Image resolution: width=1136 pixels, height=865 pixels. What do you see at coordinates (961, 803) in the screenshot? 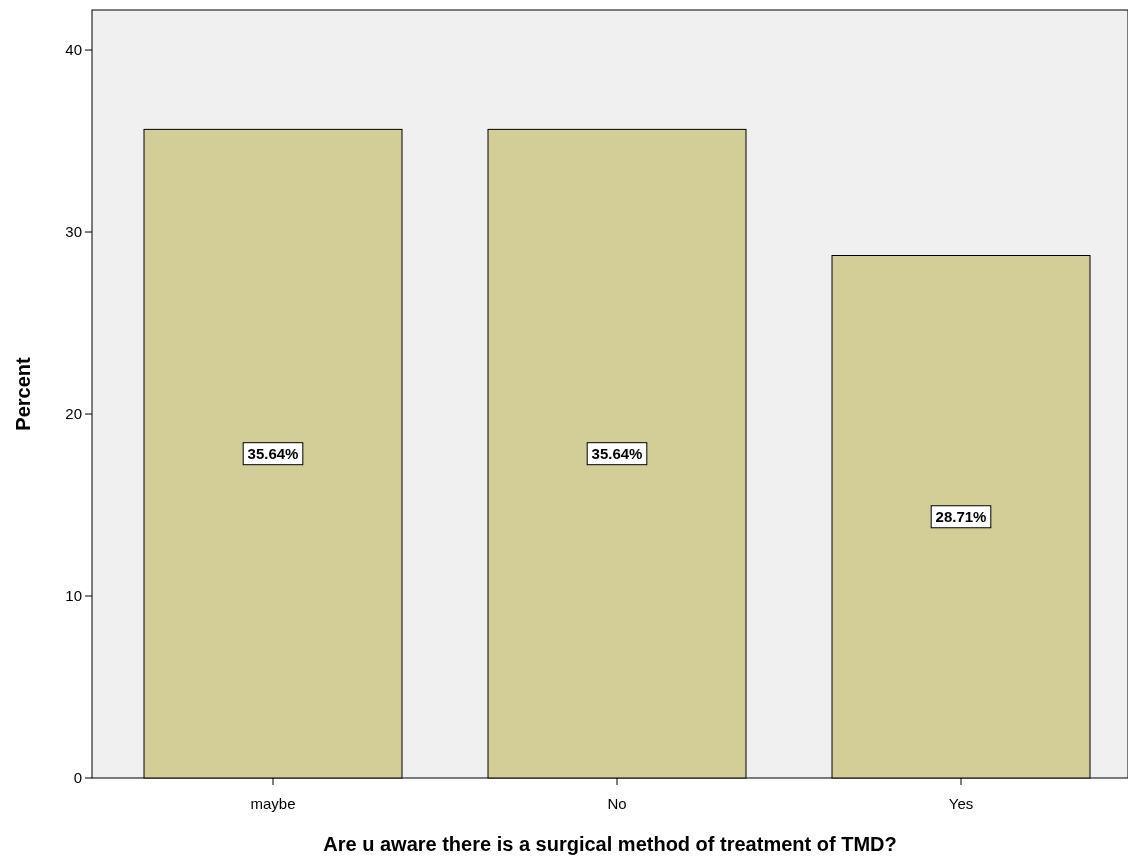
I see `x-tick-label: Yes` at bounding box center [961, 803].